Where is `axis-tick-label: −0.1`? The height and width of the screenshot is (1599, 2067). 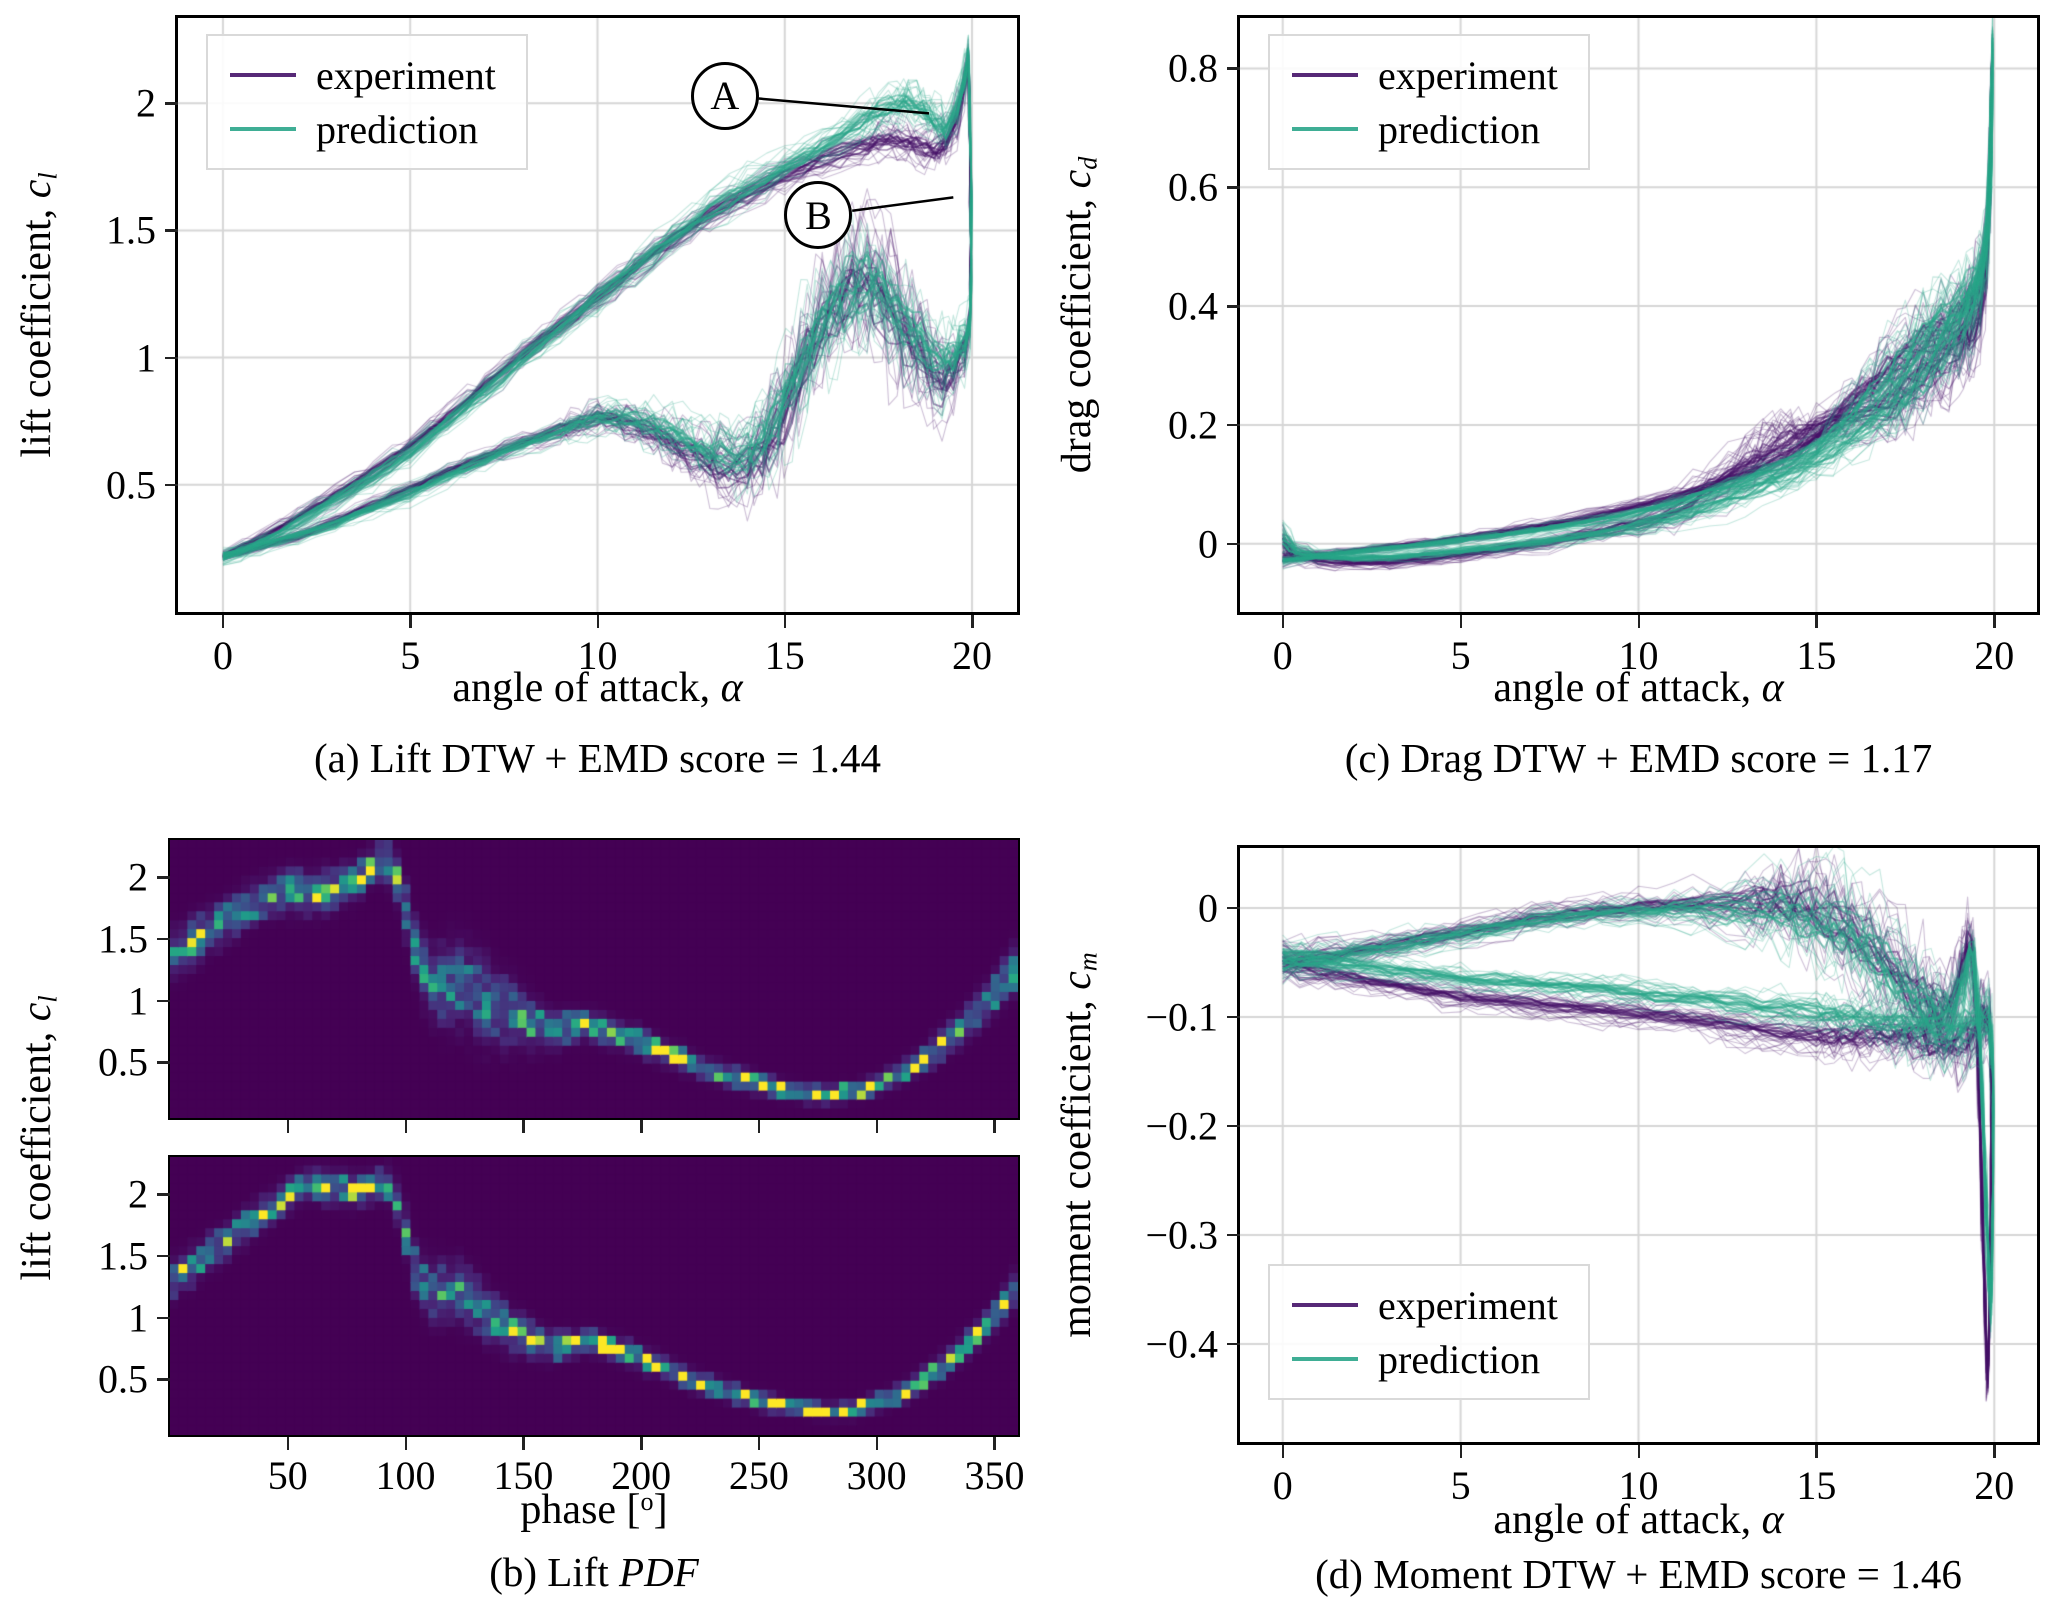 axis-tick-label: −0.1 is located at coordinates (1181, 1017).